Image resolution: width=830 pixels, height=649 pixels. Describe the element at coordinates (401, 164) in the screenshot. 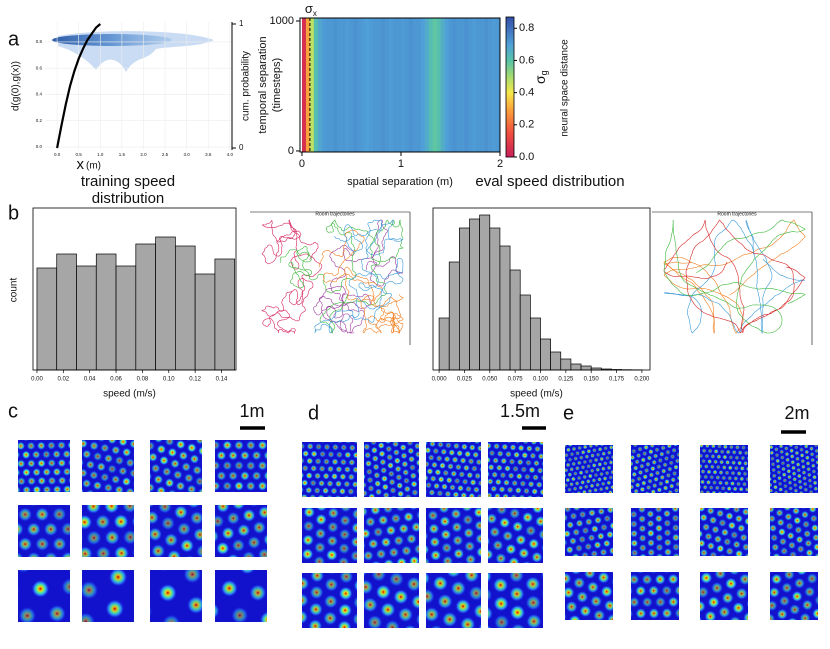

I see `x-tick-label: 1` at that location.